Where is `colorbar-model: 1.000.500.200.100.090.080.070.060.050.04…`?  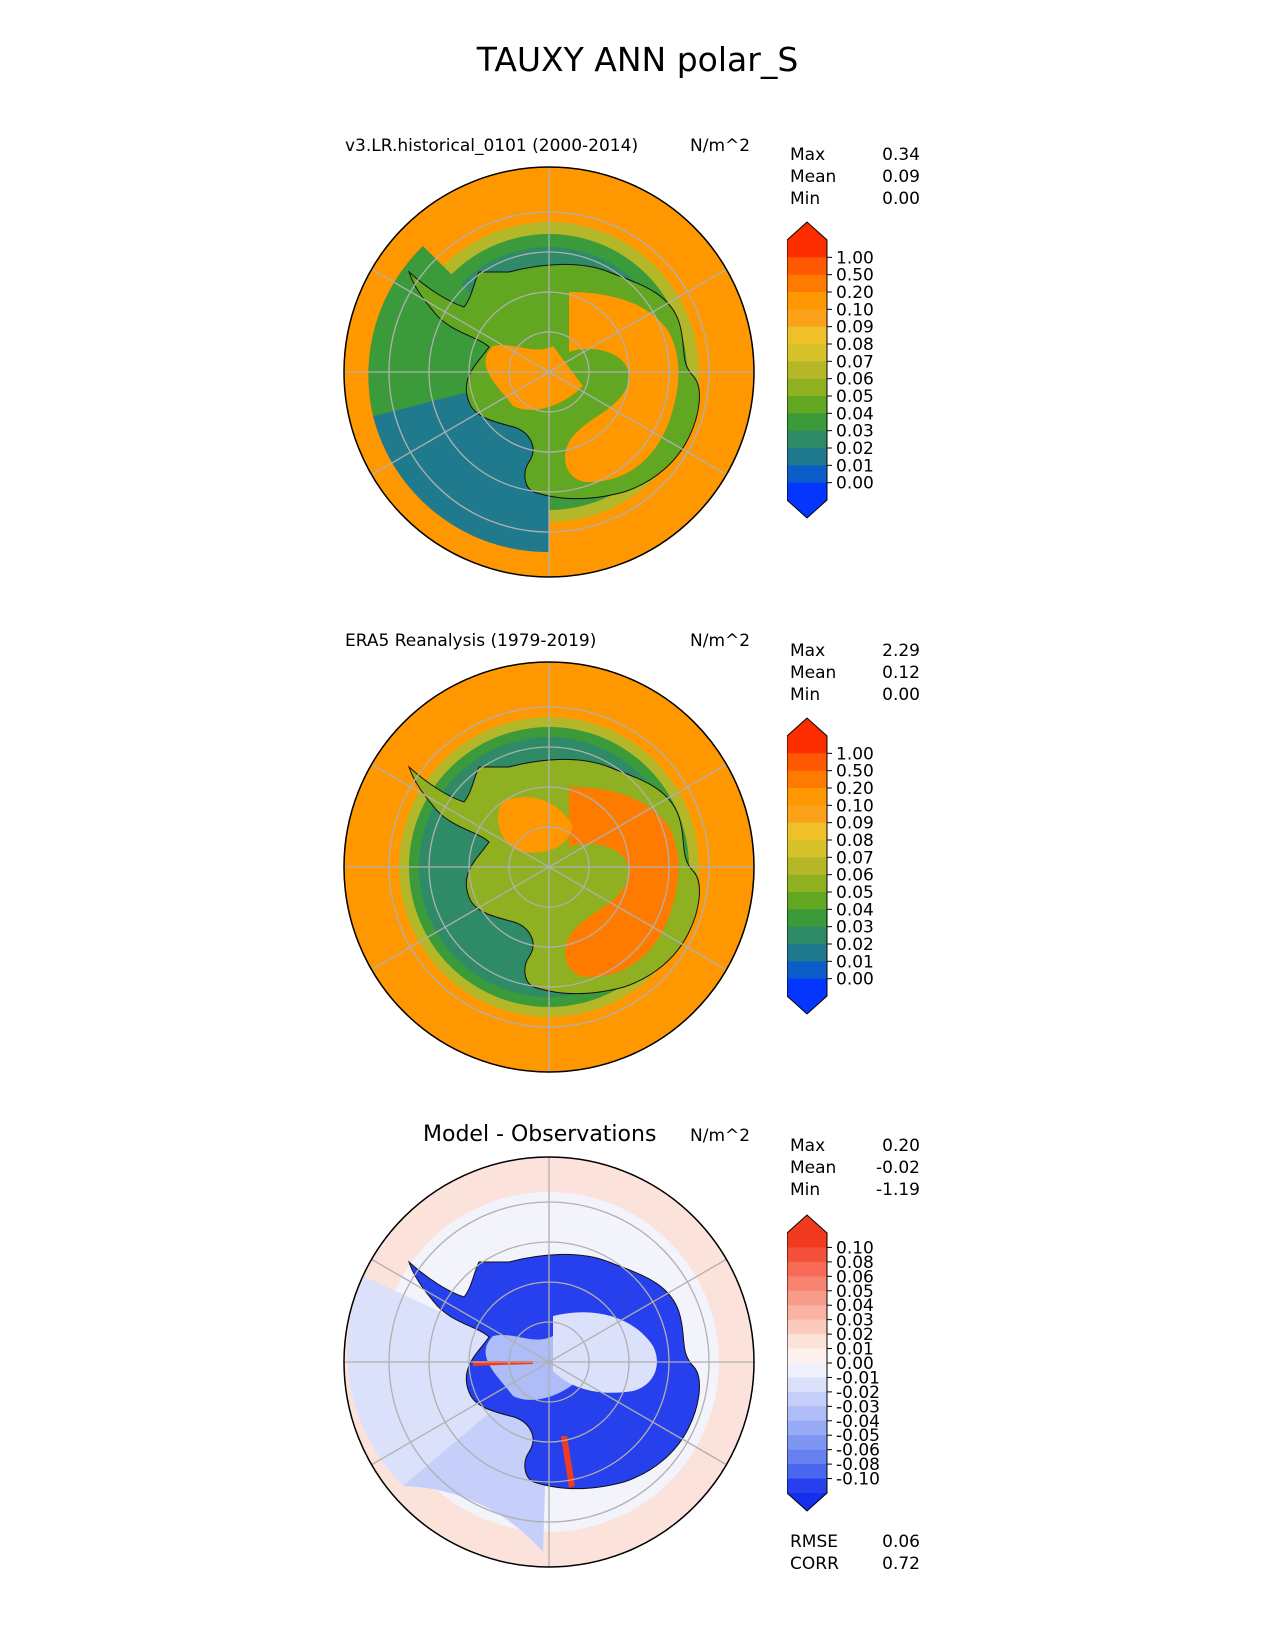
colorbar-model: 1.000.500.200.100.090.080.070.060.050.04… is located at coordinates (830, 370).